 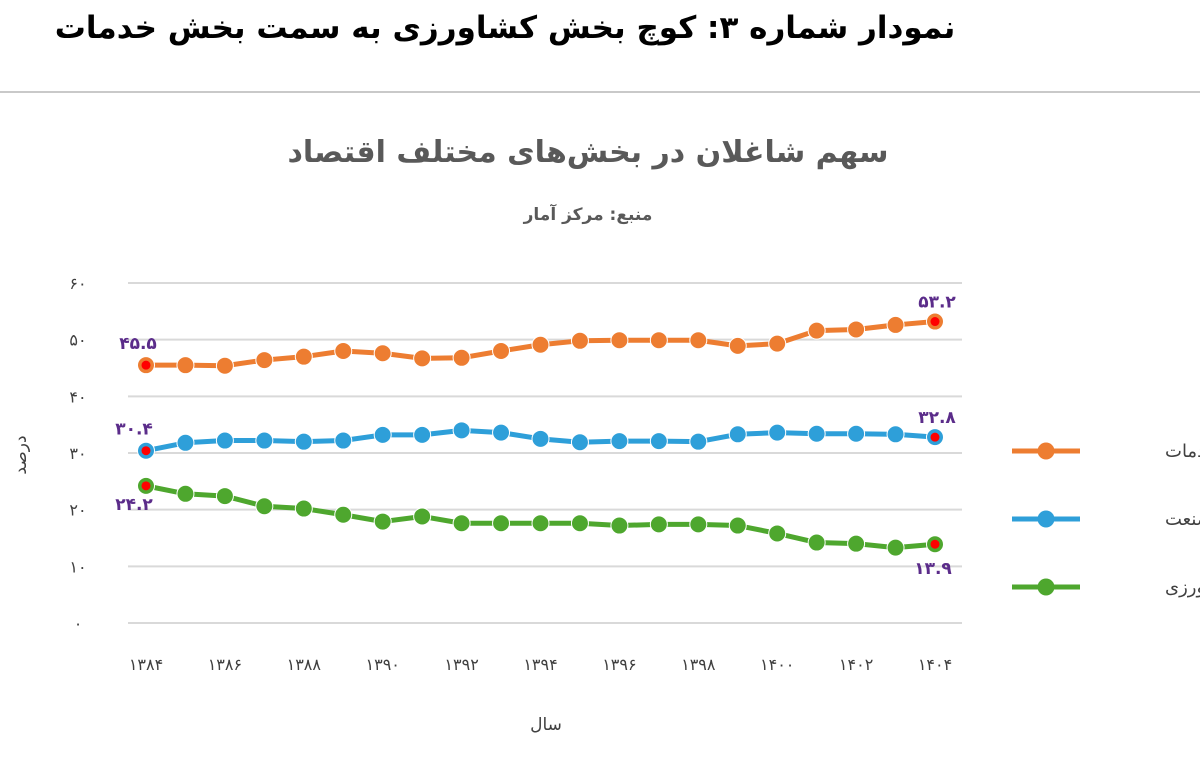 I want to click on y-tick-label: ۵۰, so click(x=77, y=340).